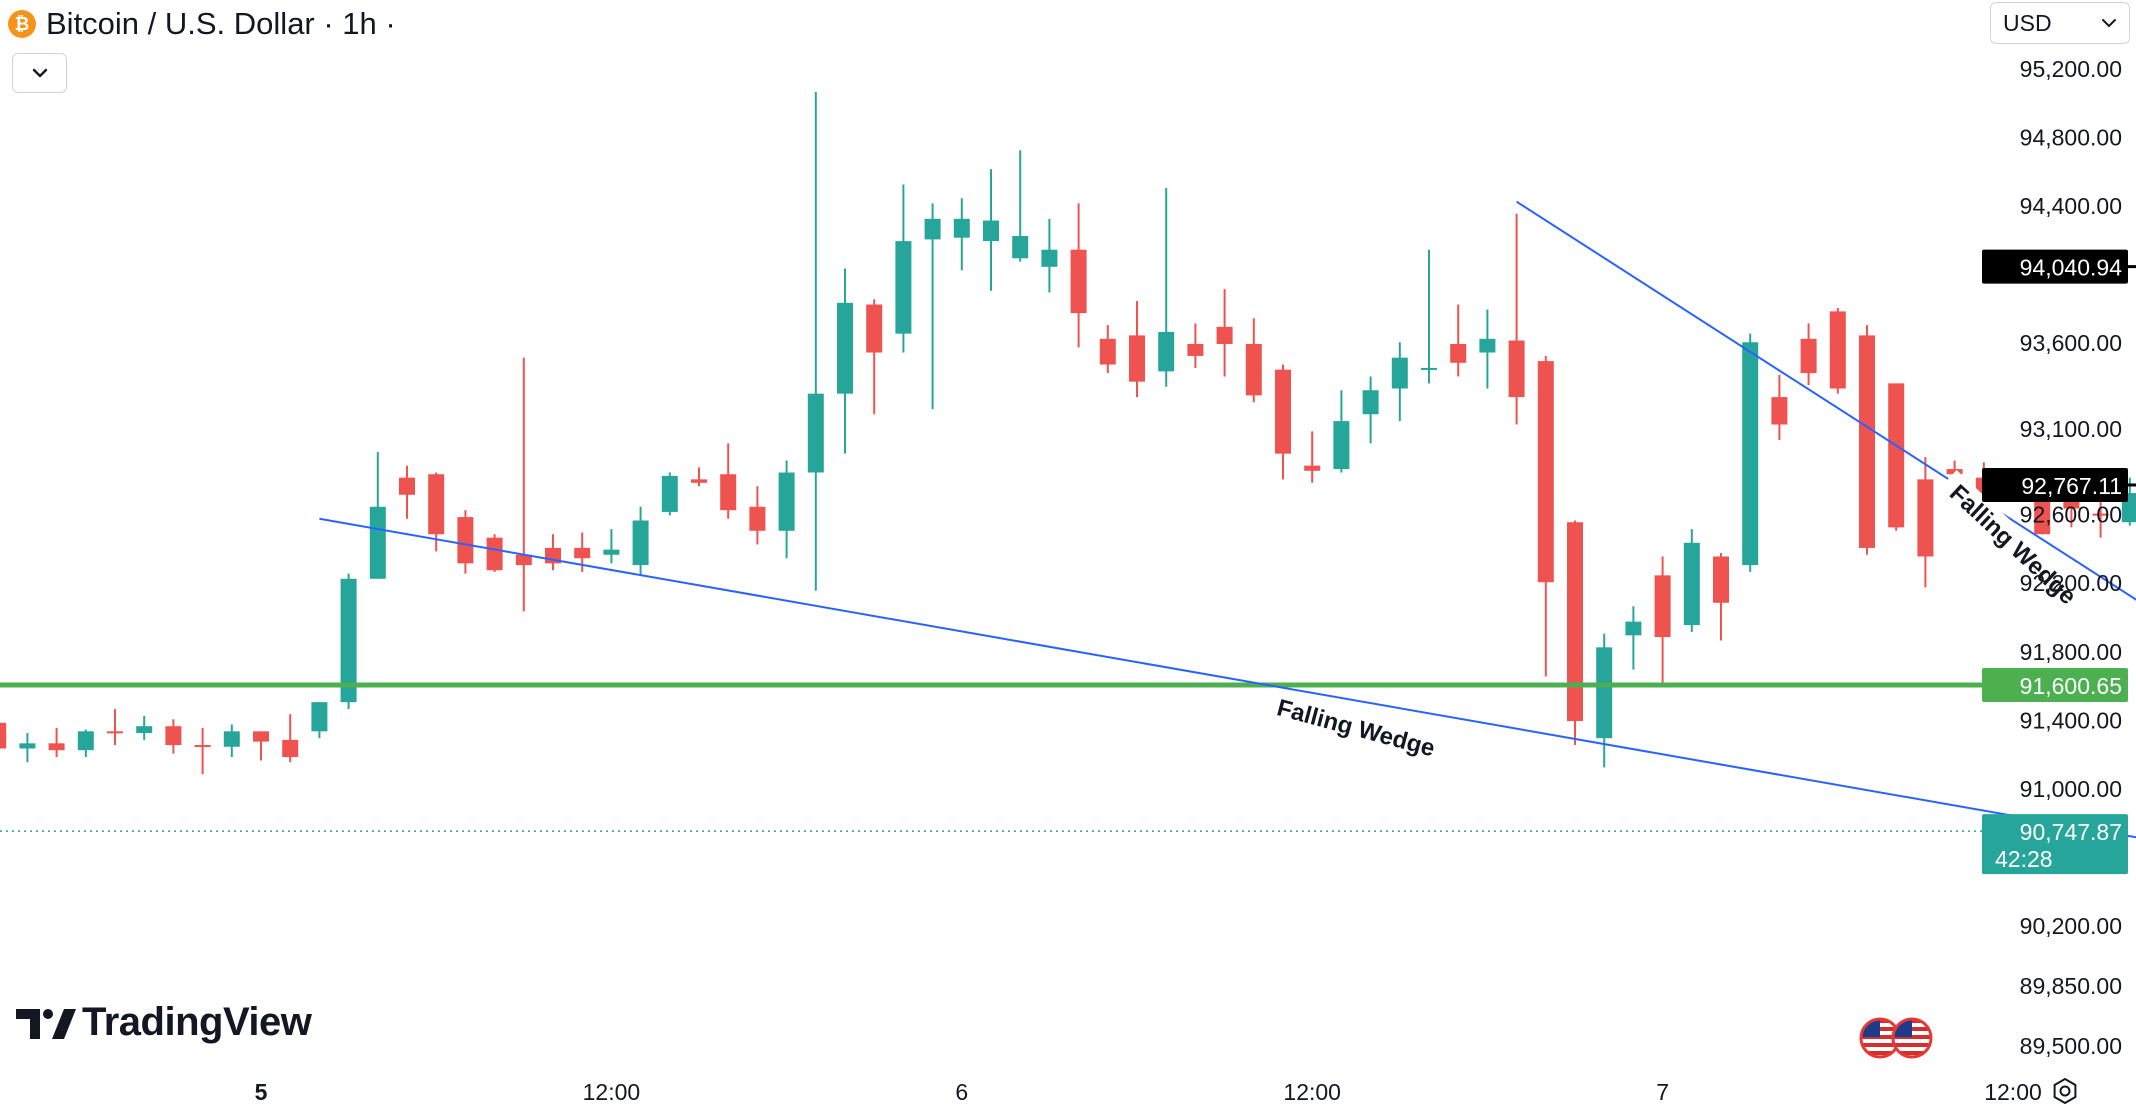 The image size is (2136, 1114). I want to click on price-tick-label: 91,000.00, so click(2071, 789).